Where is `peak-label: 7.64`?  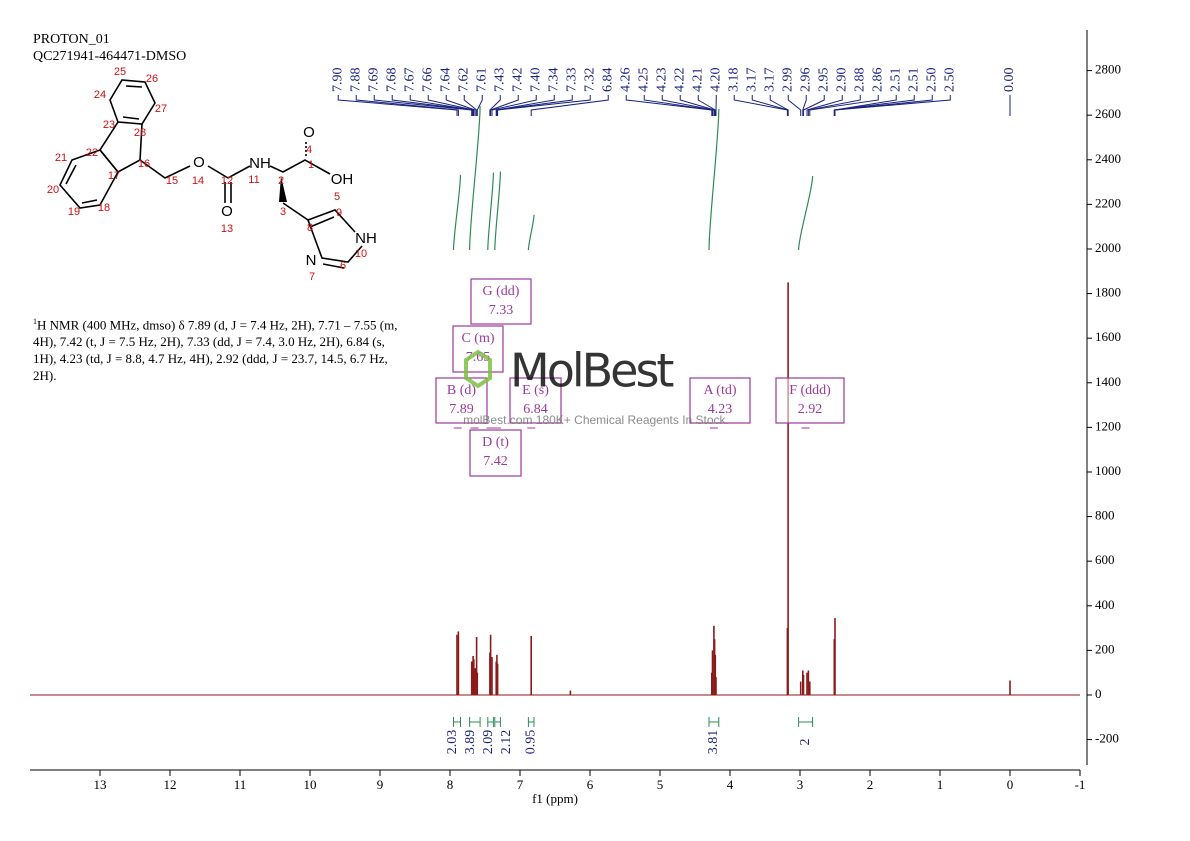
peak-label: 7.64 is located at coordinates (445, 80).